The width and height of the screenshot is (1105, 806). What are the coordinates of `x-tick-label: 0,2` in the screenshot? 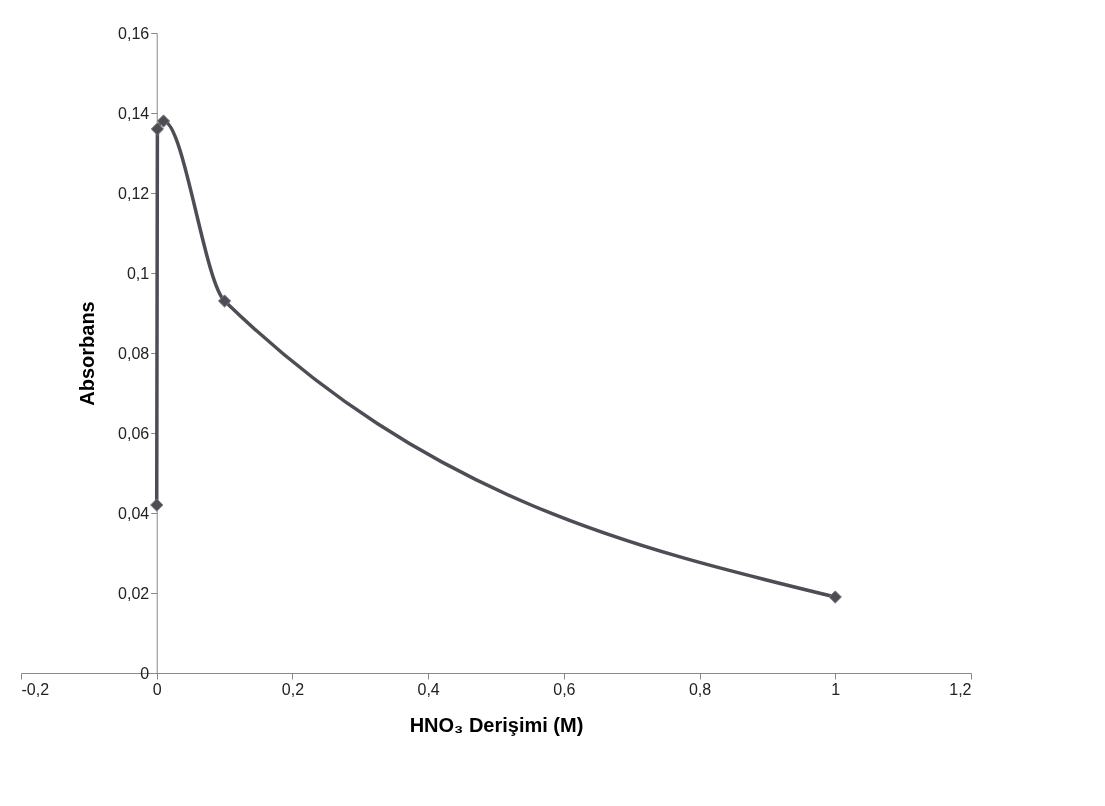 It's located at (293, 689).